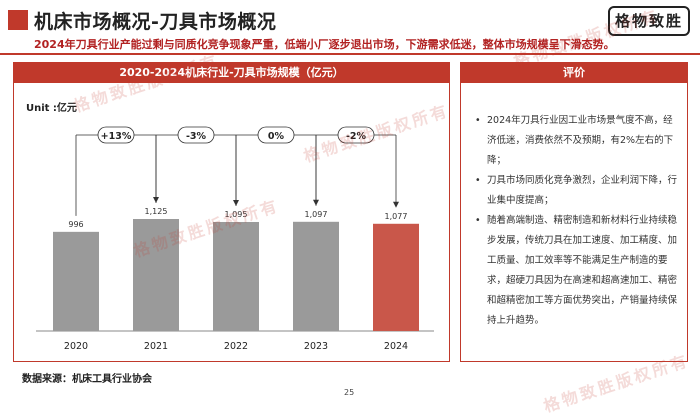 Image resolution: width=700 pixels, height=417 pixels. Describe the element at coordinates (51, 108) in the screenshot. I see `chart-unit-label: Unit :亿元` at that location.